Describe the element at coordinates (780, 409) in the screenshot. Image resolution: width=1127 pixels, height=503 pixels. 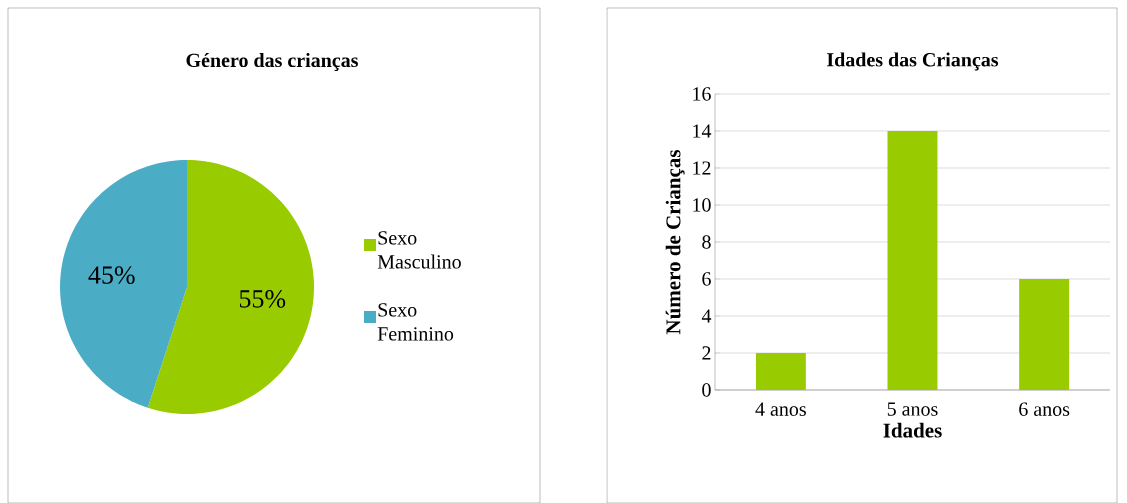
I see `x-tick-label: 4 anos` at that location.